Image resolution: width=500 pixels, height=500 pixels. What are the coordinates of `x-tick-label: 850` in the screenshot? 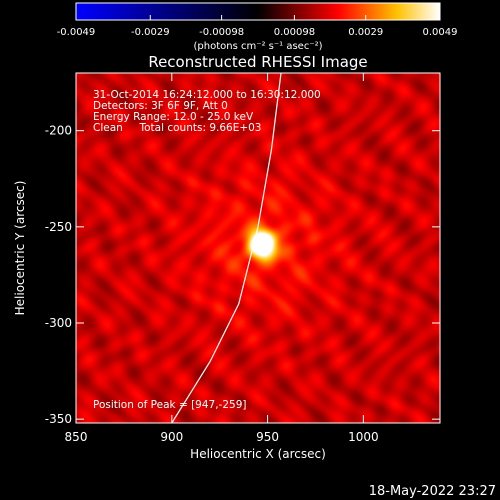 It's located at (76, 437).